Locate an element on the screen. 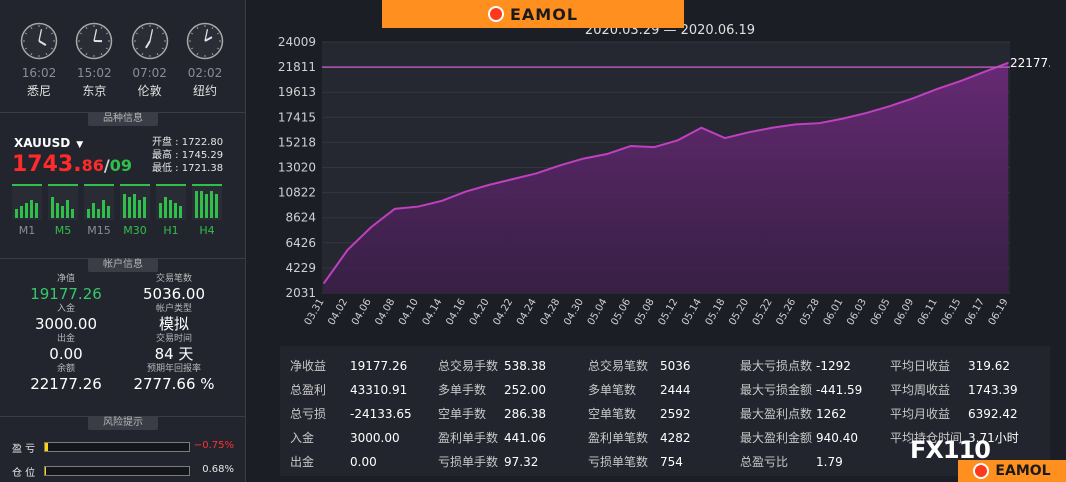 Image resolution: width=1066 pixels, height=482 pixels. stat-row: 平均月收益 6392.42 is located at coordinates (954, 414).